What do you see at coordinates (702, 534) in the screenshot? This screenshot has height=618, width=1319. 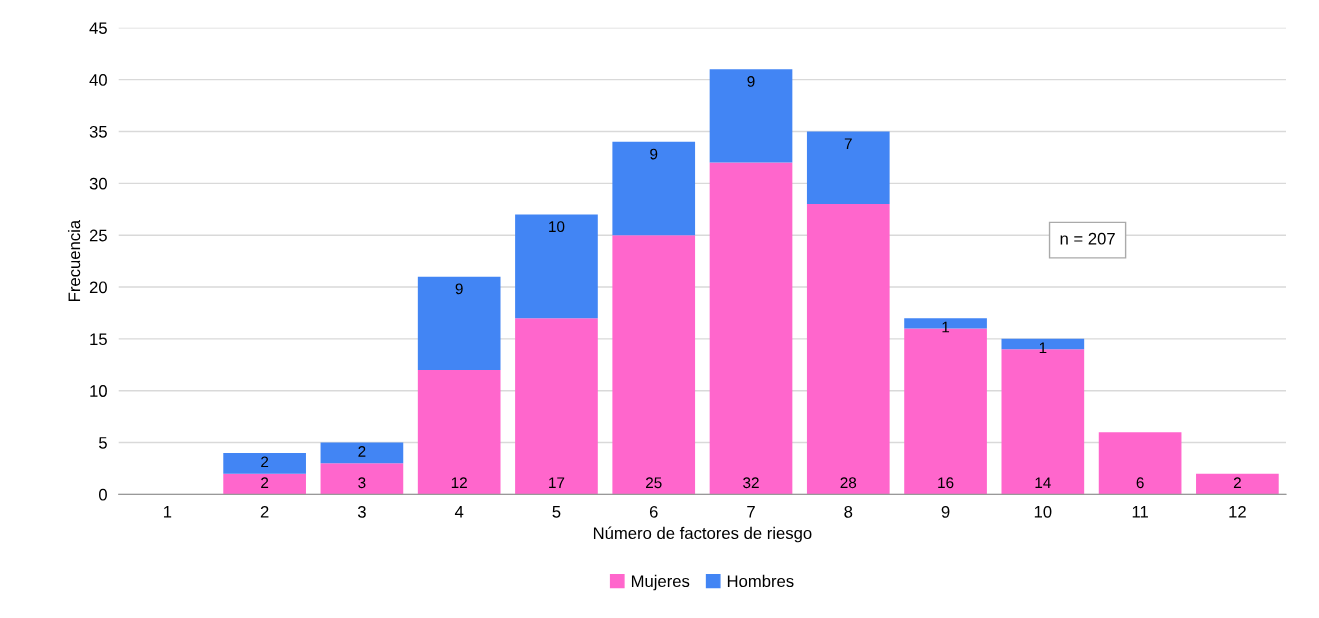 I see `x-axis-title: Número de factores de riesgo` at bounding box center [702, 534].